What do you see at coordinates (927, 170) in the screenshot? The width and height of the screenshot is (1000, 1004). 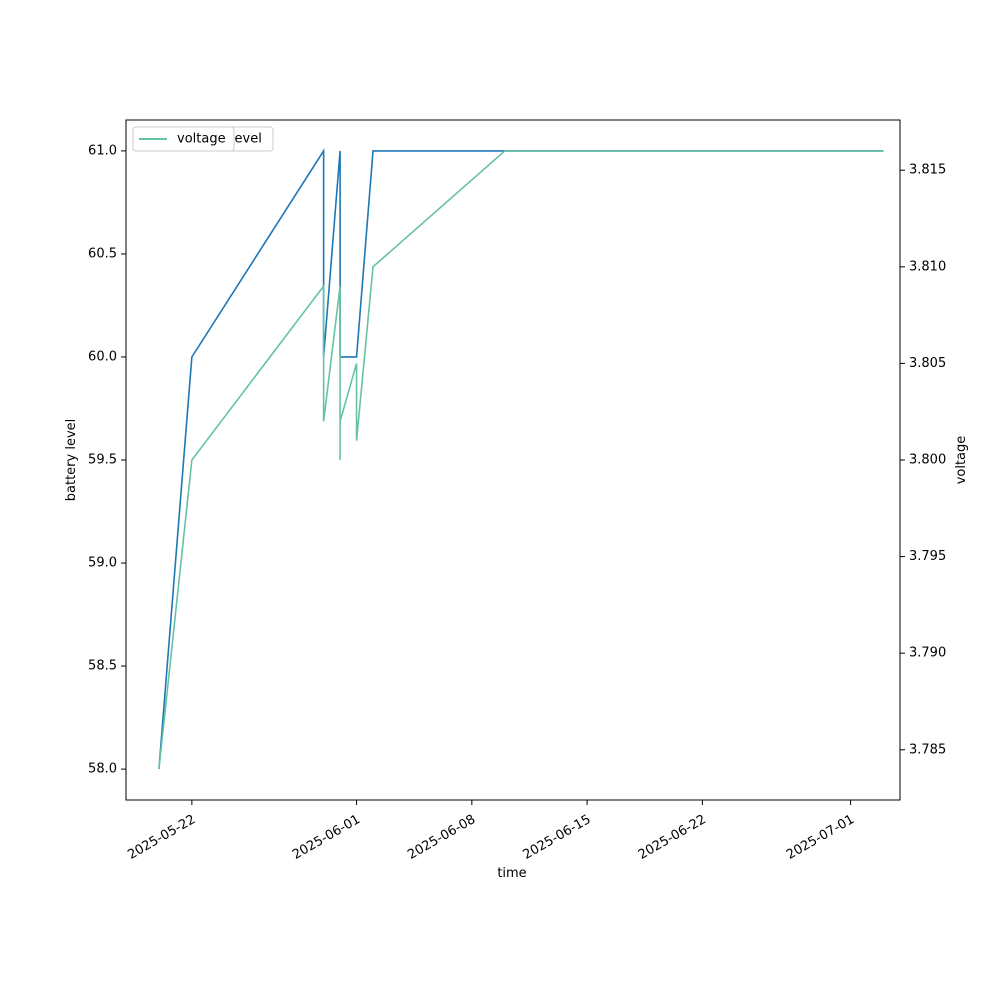 I see `y2-tick-label: 3.815` at bounding box center [927, 170].